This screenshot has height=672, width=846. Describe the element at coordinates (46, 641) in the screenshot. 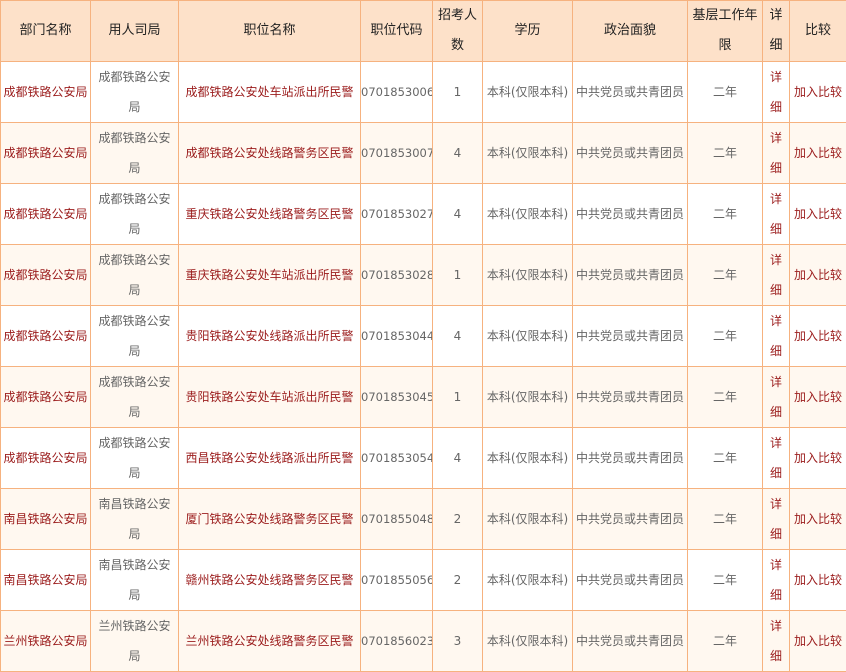

I see `dept-cell: 兰州铁路公安局` at that location.